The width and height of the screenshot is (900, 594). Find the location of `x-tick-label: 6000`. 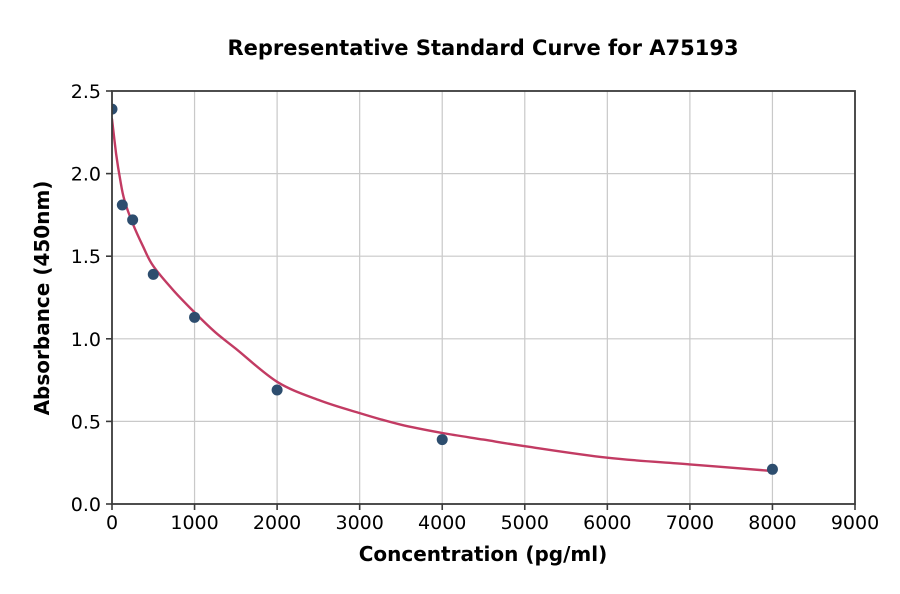

x-tick-label: 6000 is located at coordinates (607, 523).